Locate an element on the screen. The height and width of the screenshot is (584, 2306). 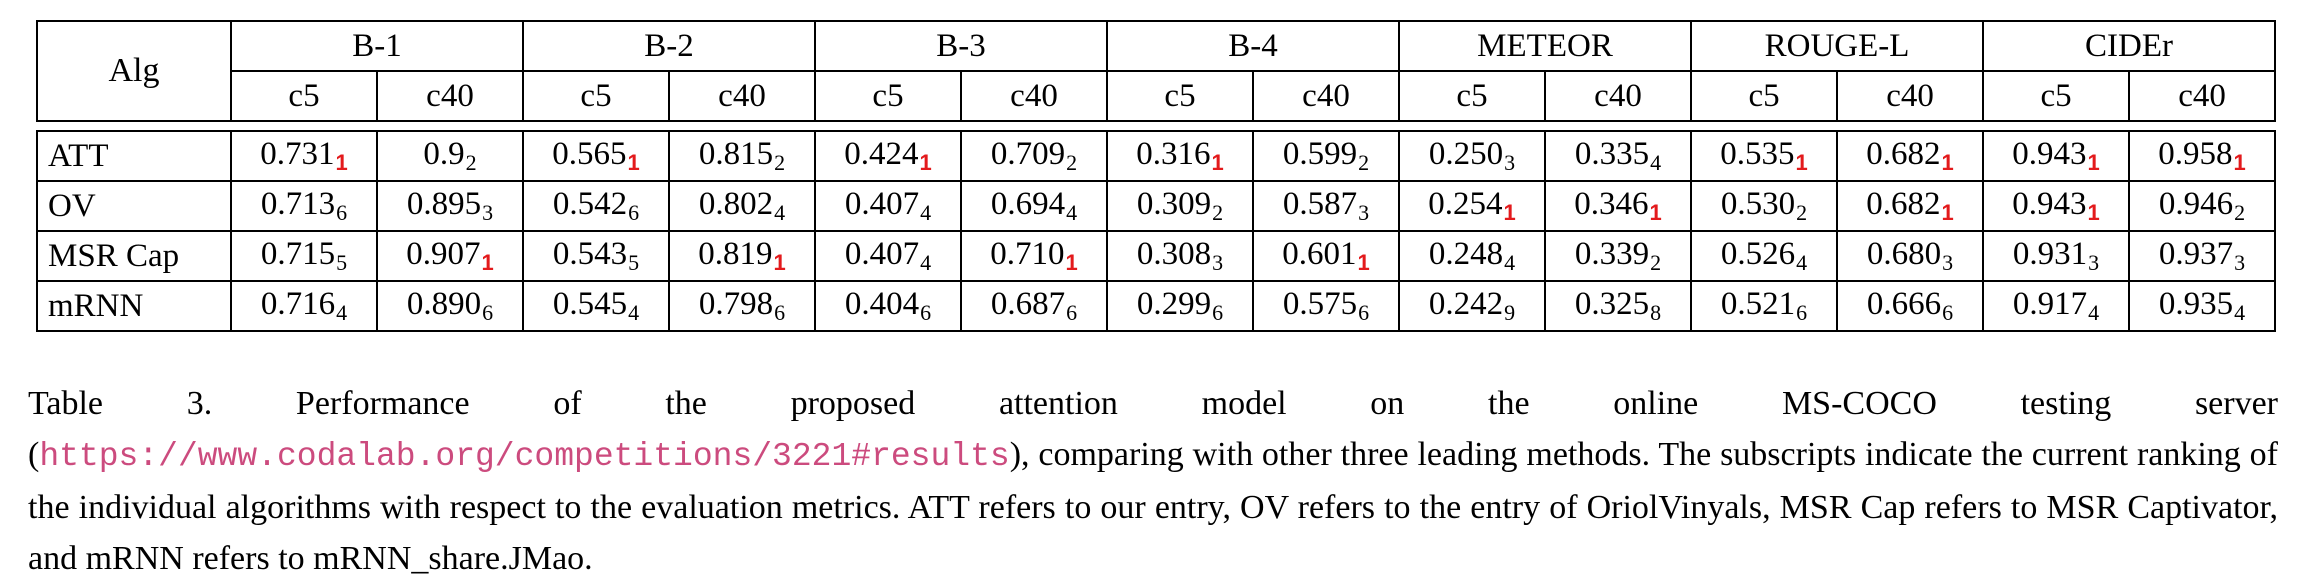
rank-subscript: 9 is located at coordinates (1510, 312).